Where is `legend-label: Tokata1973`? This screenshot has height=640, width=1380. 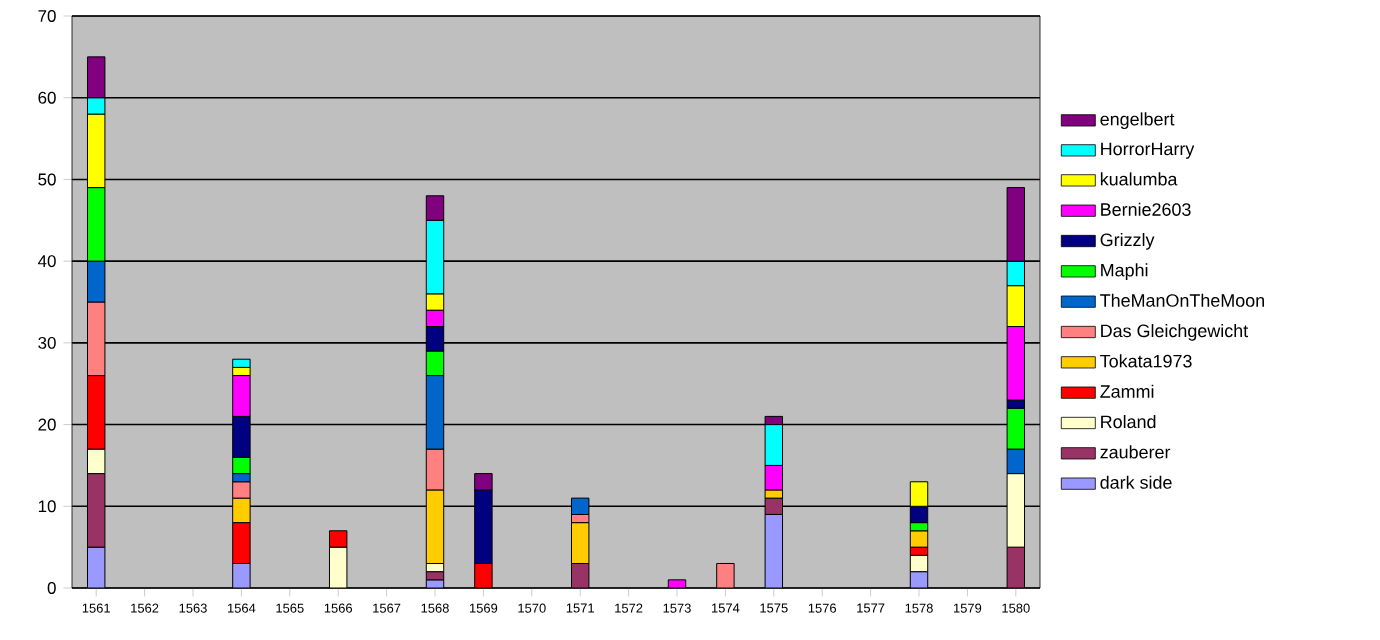 legend-label: Tokata1973 is located at coordinates (1146, 361).